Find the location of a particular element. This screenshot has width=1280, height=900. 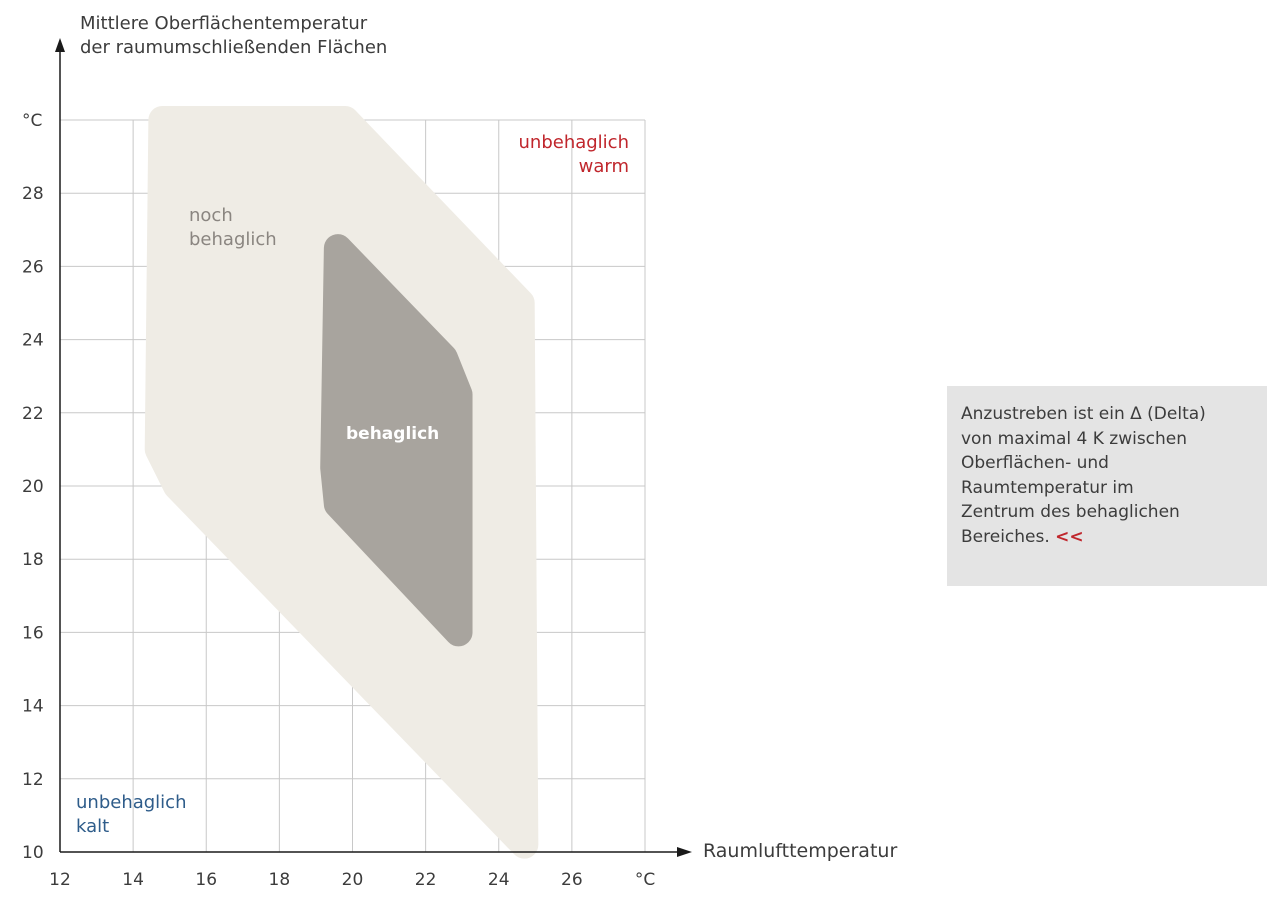

x-tick-label: 18 is located at coordinates (280, 880).